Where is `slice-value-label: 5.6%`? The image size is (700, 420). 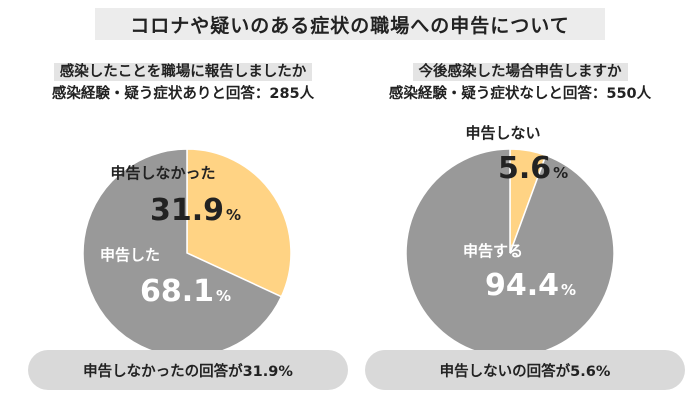 slice-value-label: 5.6% is located at coordinates (533, 168).